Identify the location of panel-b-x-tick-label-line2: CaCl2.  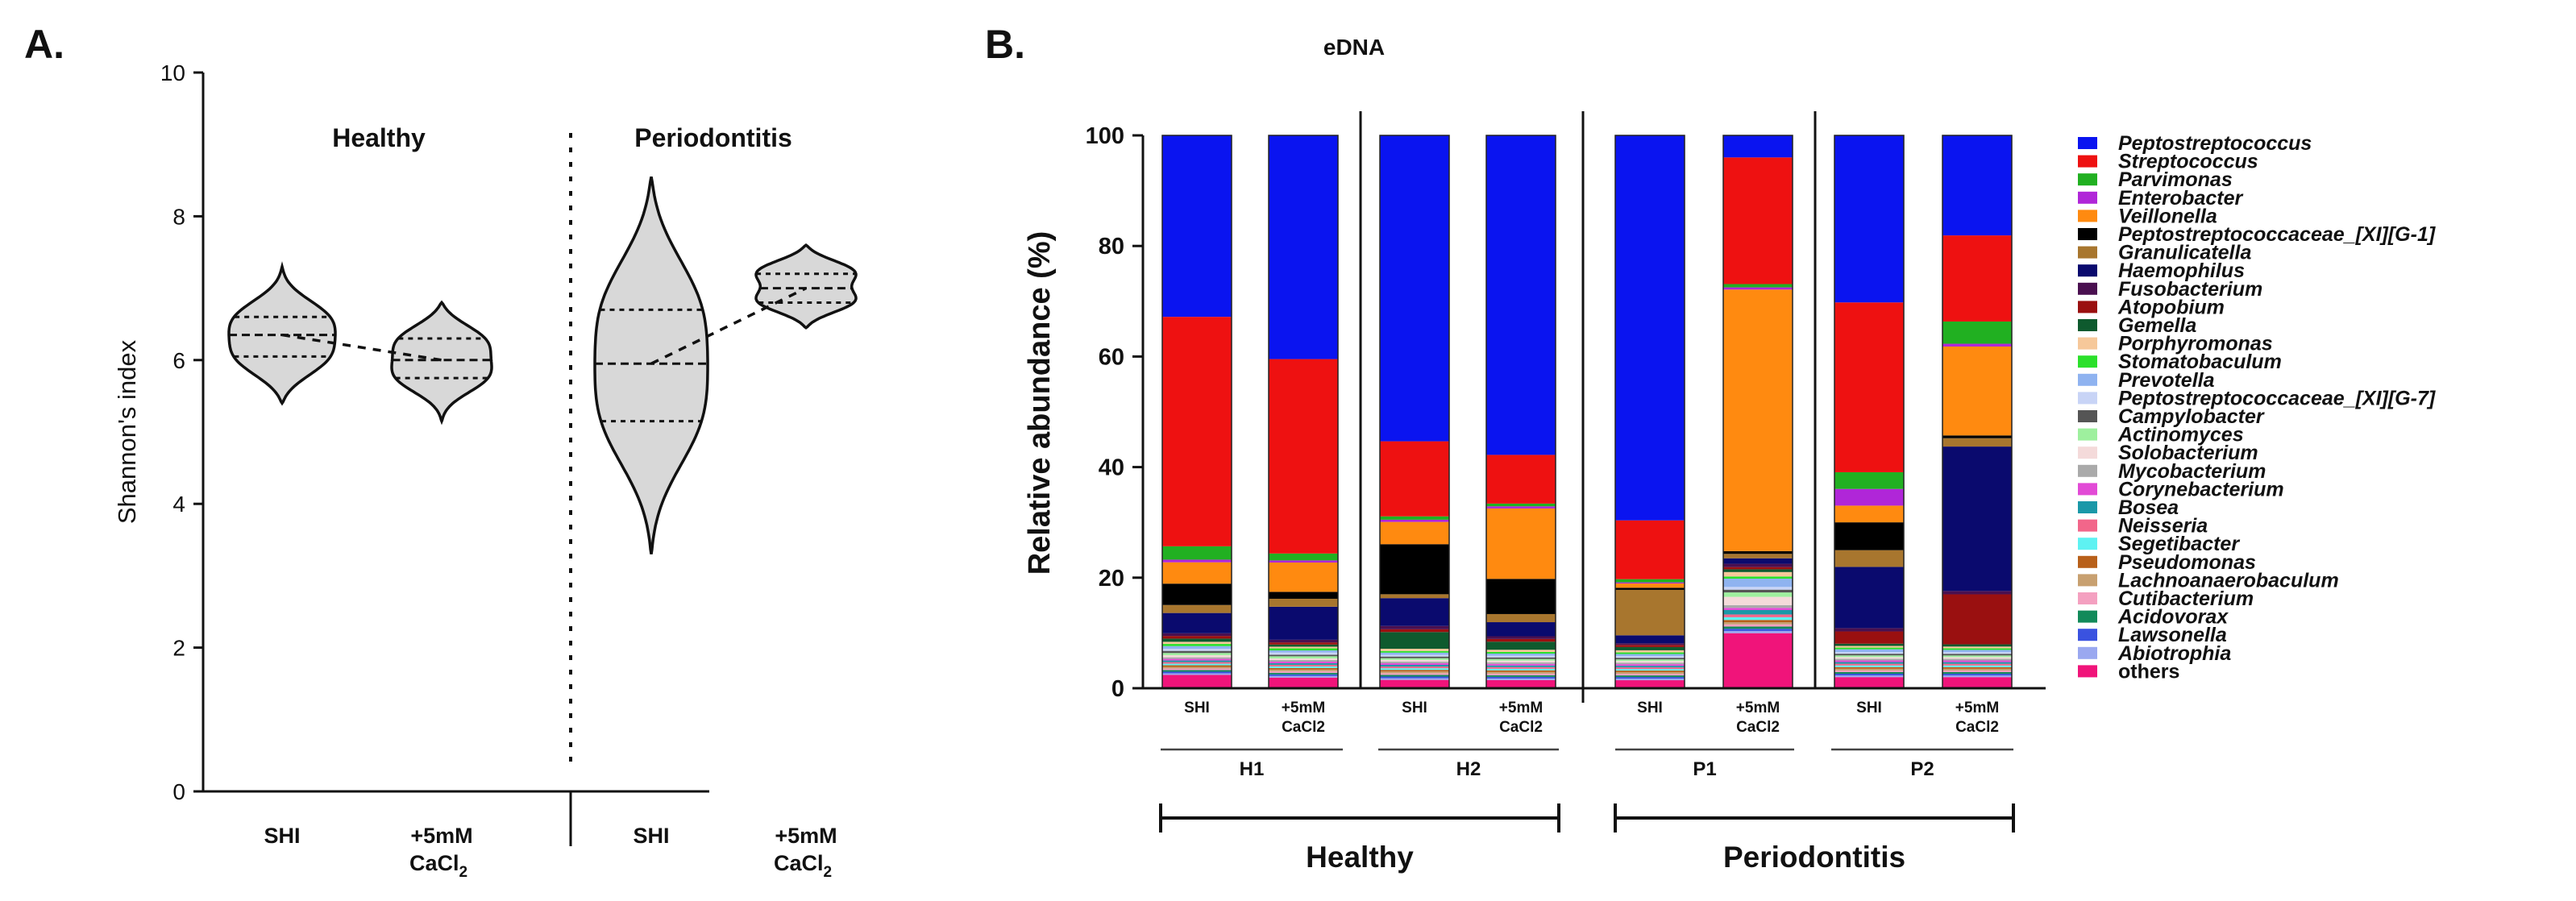
(1758, 727).